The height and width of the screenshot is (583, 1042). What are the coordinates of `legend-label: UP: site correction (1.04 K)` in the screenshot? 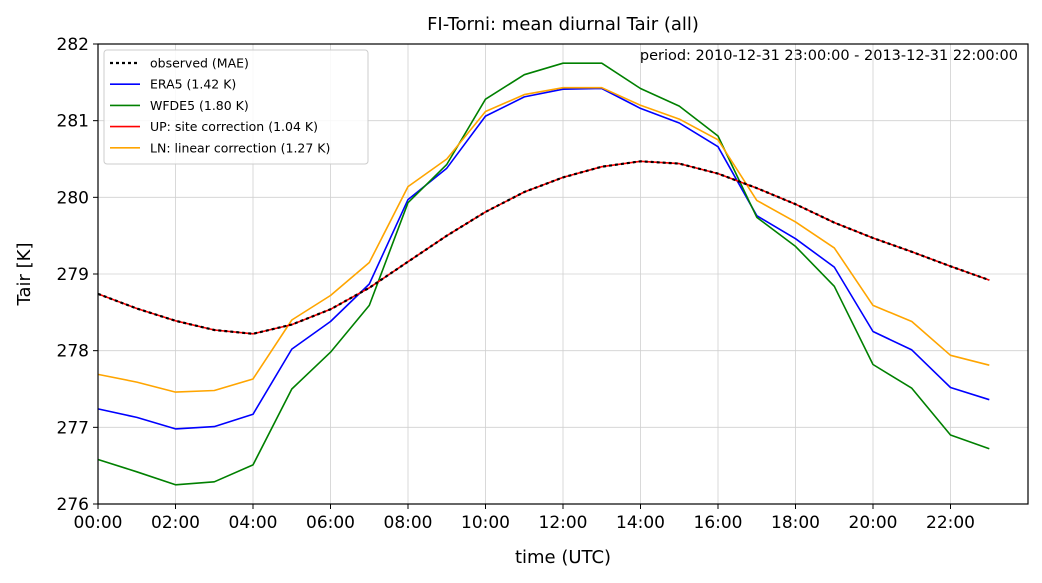 It's located at (234, 126).